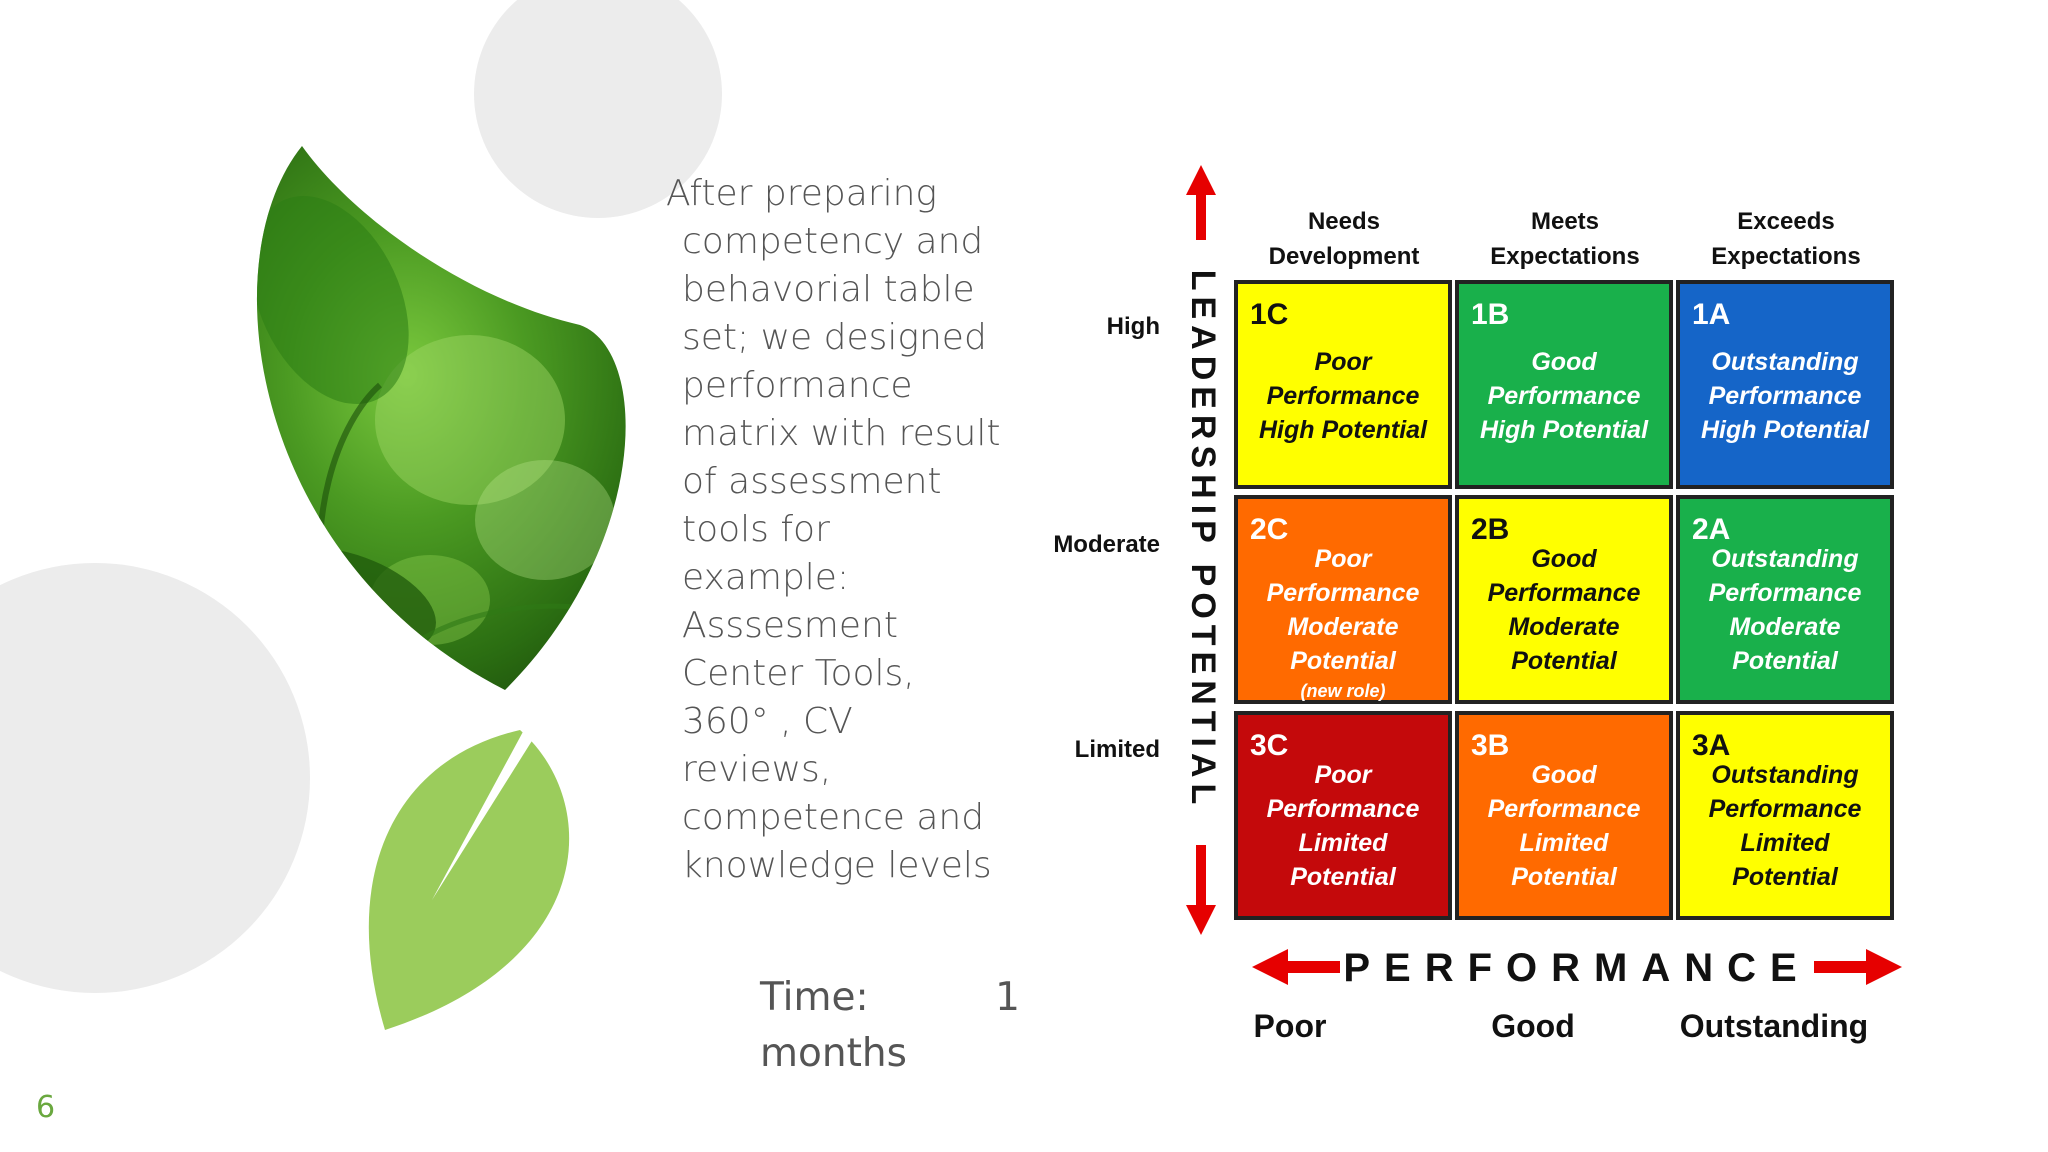 The image size is (2048, 1152). Describe the element at coordinates (1344, 256) in the screenshot. I see `column-header-line2: Development` at that location.